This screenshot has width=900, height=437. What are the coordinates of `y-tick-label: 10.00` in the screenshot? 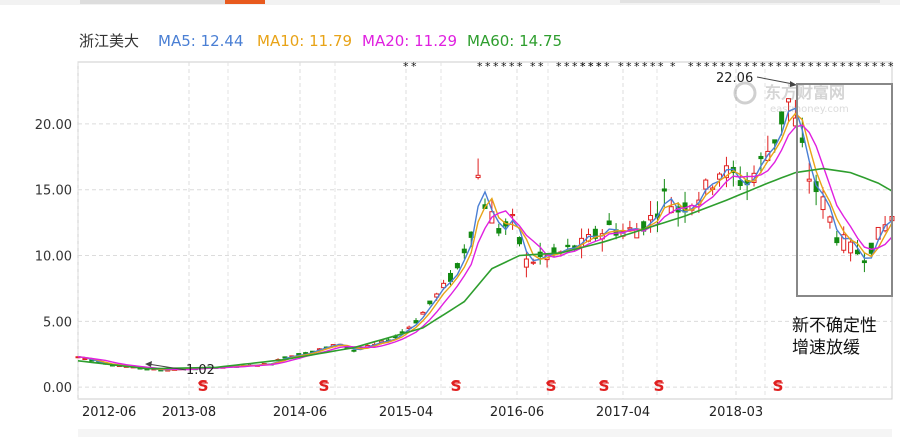 It's located at (53, 257).